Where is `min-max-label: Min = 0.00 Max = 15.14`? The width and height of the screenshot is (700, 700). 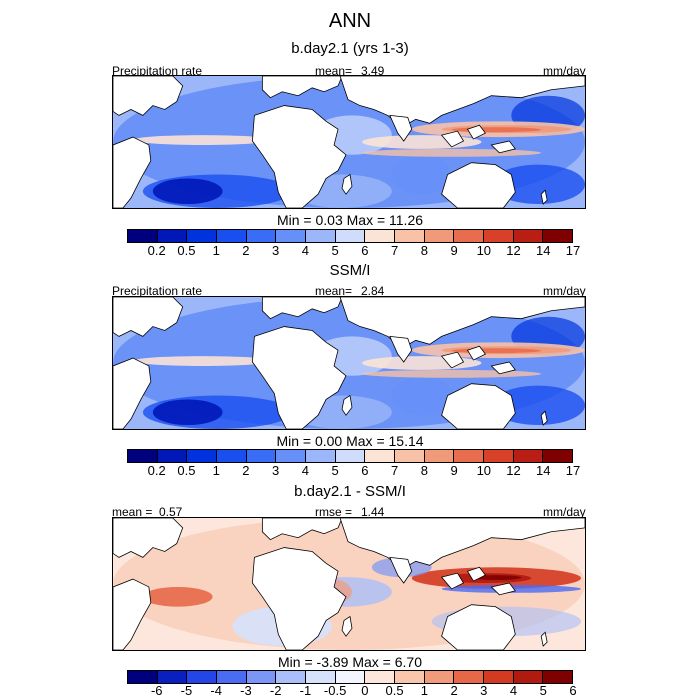
min-max-label: Min = 0.00 Max = 15.14 is located at coordinates (350, 441).